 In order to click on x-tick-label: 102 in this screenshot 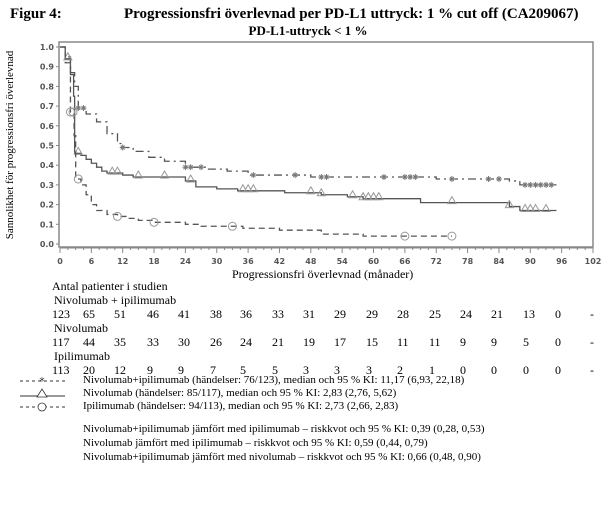, I will do `click(593, 261)`.